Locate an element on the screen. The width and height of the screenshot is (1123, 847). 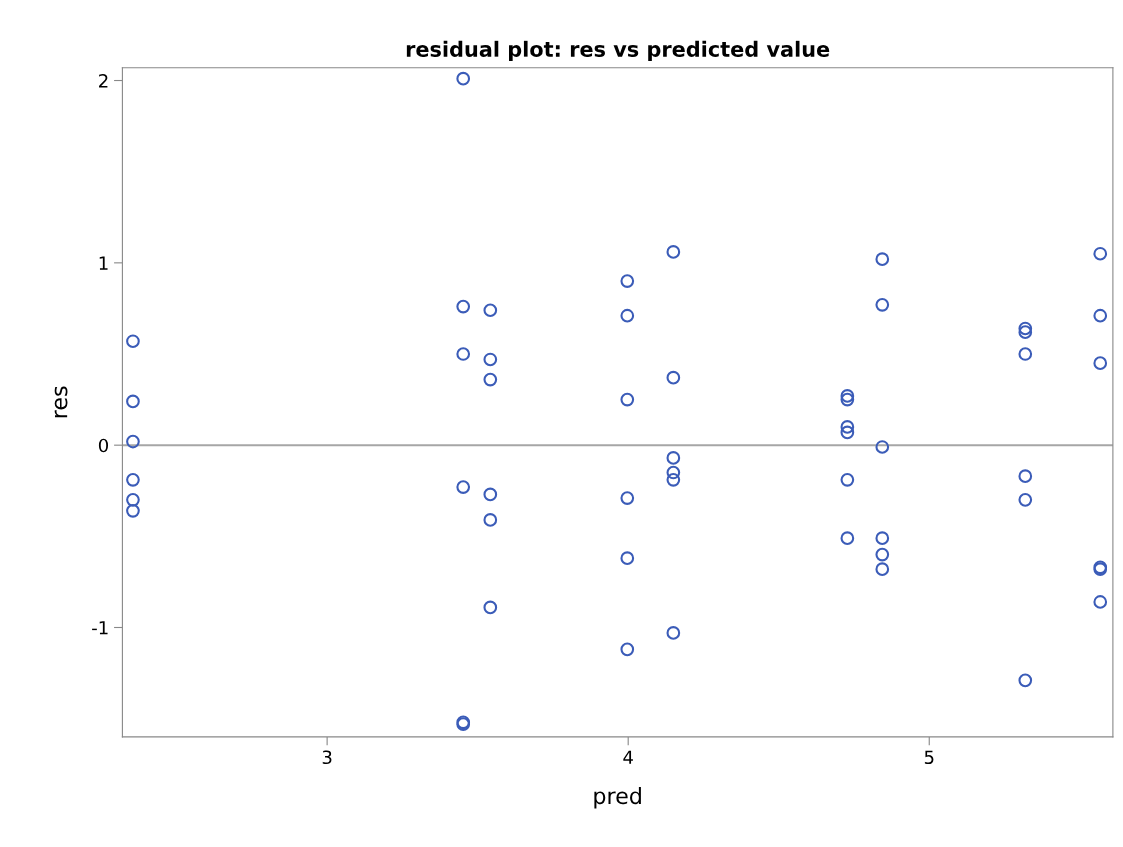
x-tick-label: 3 is located at coordinates (327, 757).